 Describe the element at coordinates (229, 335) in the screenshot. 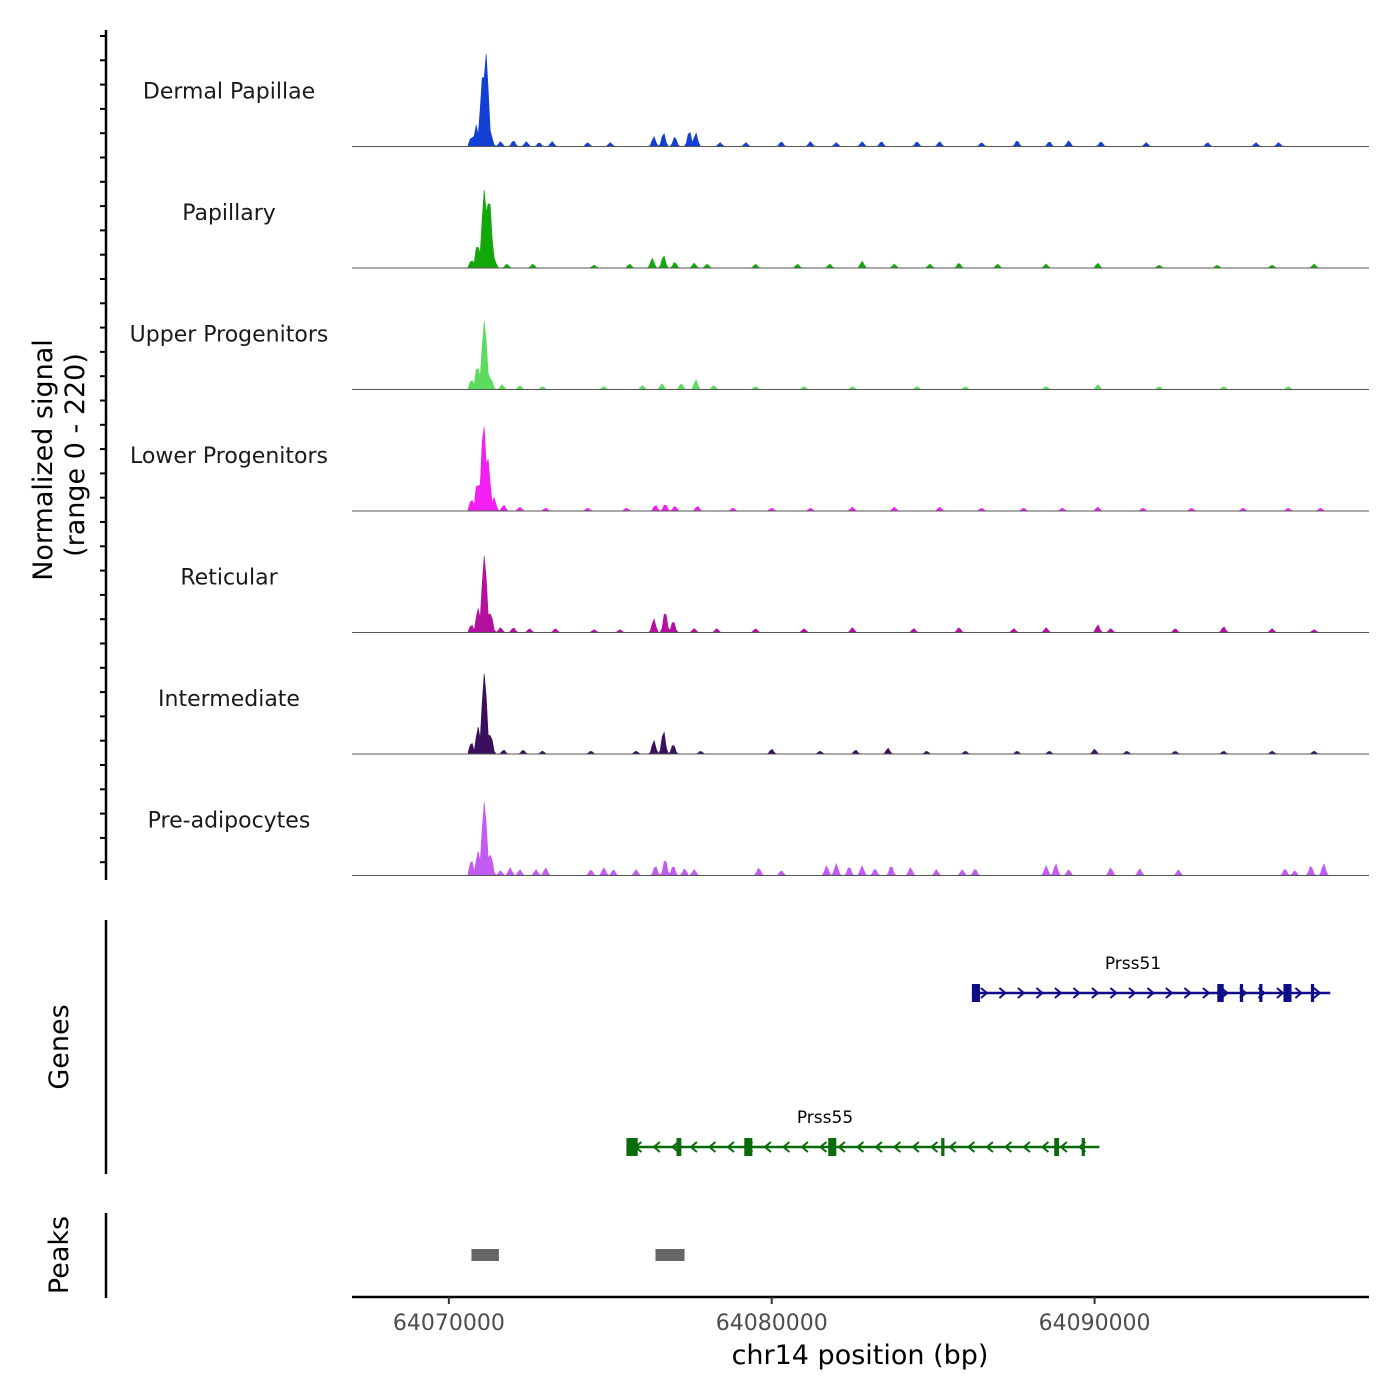

I see `track-label: Upper Progenitors` at that location.